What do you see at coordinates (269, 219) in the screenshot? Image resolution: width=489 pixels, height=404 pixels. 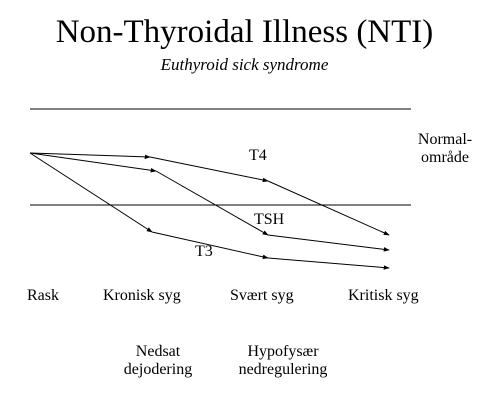 I see `tsh-label: TSH` at bounding box center [269, 219].